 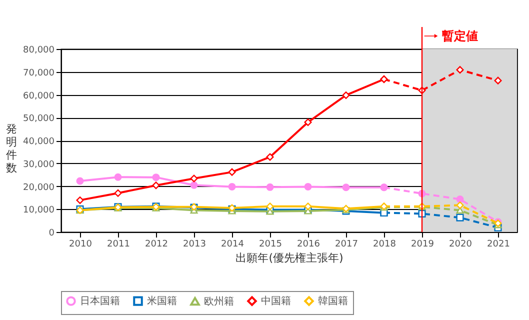 What do you see at coordinates (39, 96) in the screenshot?
I see `y-tick-label: 60,000` at bounding box center [39, 96].